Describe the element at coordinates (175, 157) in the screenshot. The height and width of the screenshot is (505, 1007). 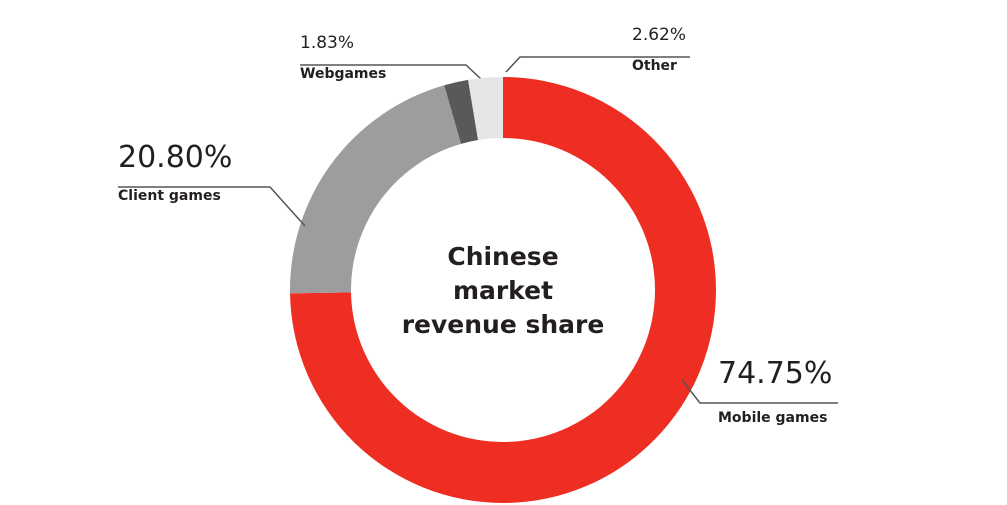
I see `value-label: 20.80%` at that location.